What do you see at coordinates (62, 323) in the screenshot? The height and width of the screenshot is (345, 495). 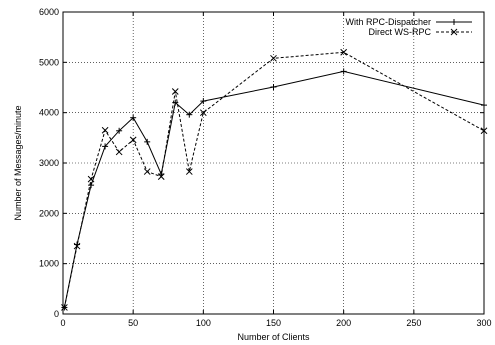 I see `x-tick-label: 0` at bounding box center [62, 323].